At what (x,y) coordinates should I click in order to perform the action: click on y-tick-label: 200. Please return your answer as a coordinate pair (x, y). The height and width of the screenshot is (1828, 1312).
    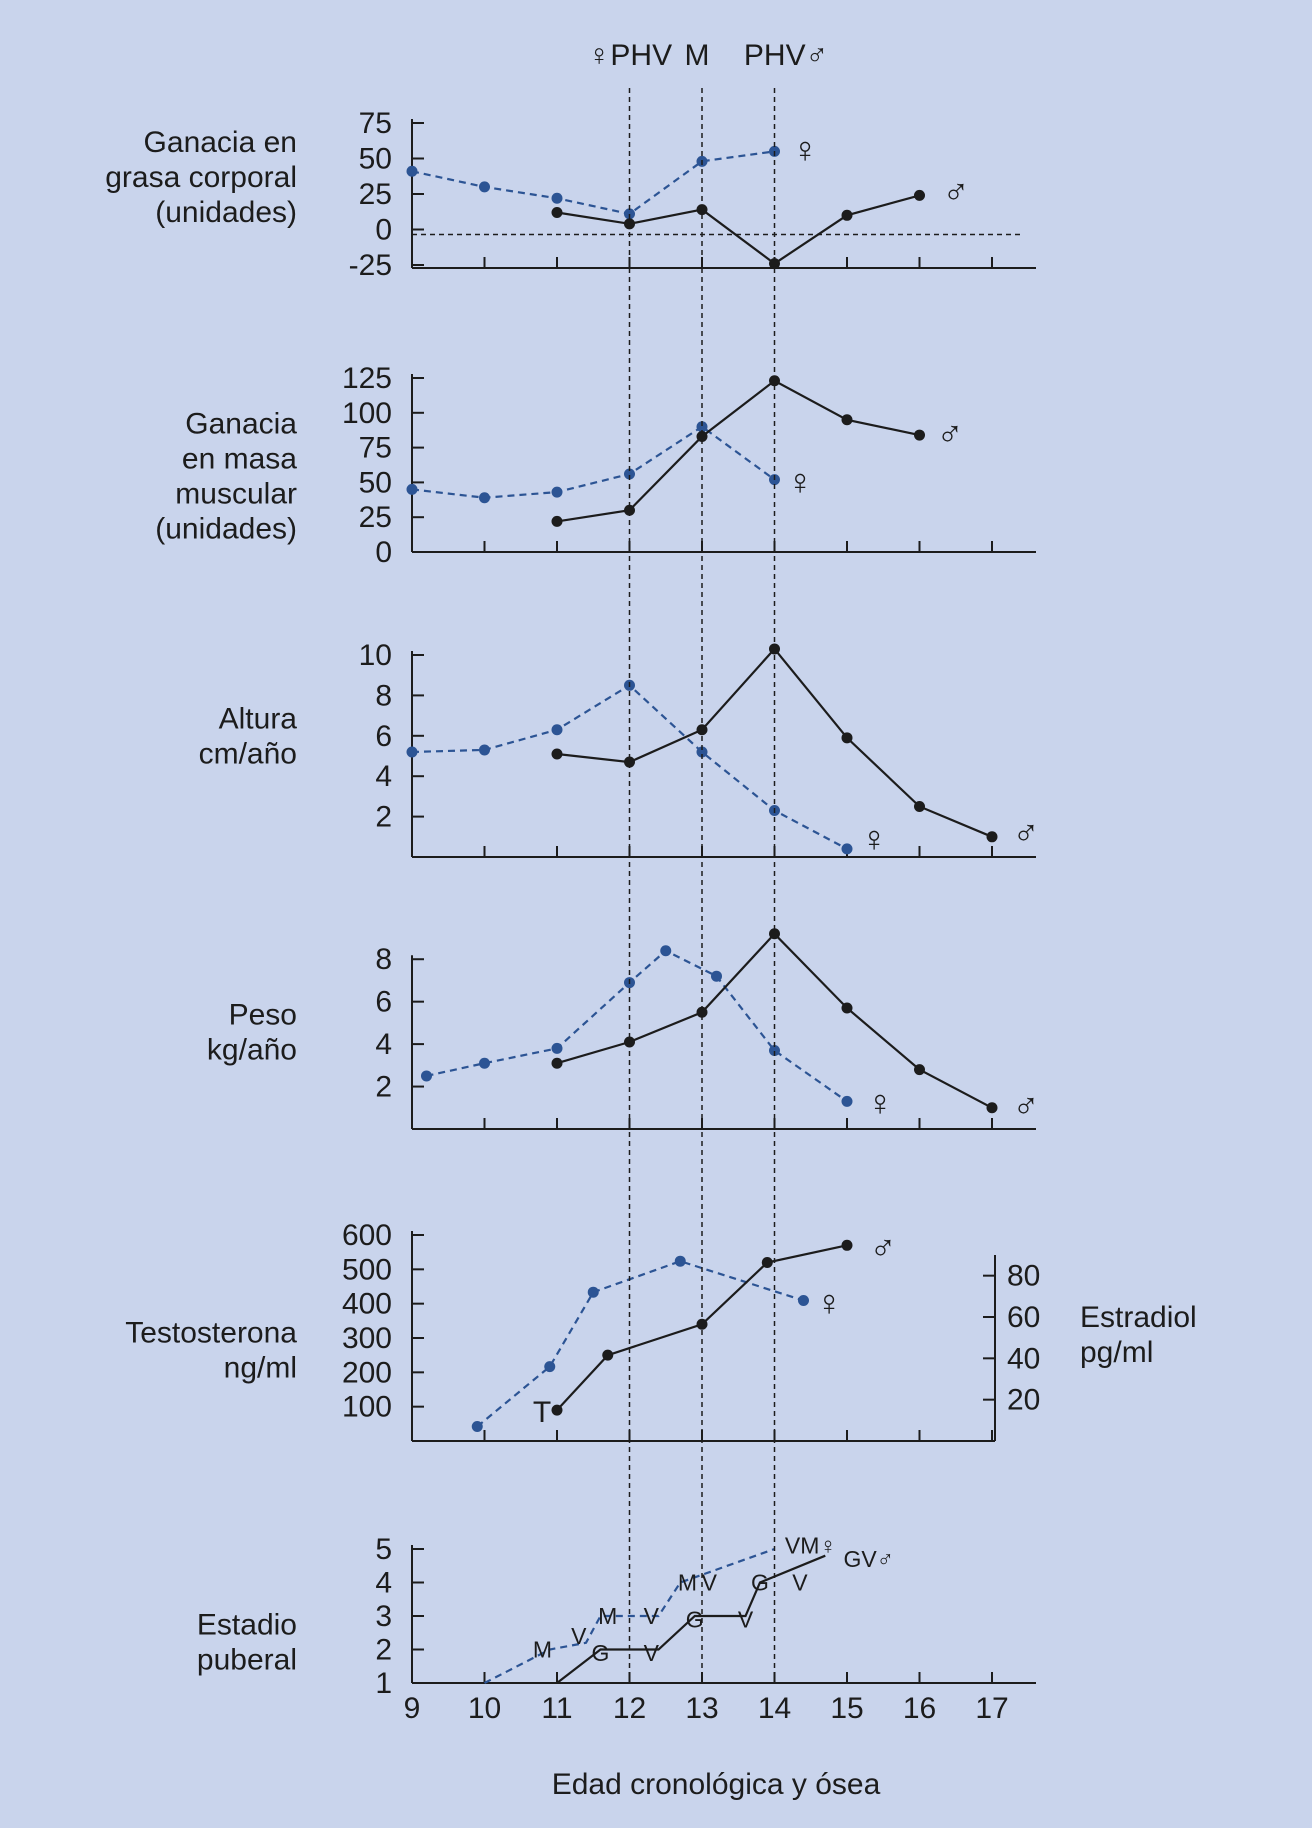
    Looking at the image, I should click on (367, 1372).